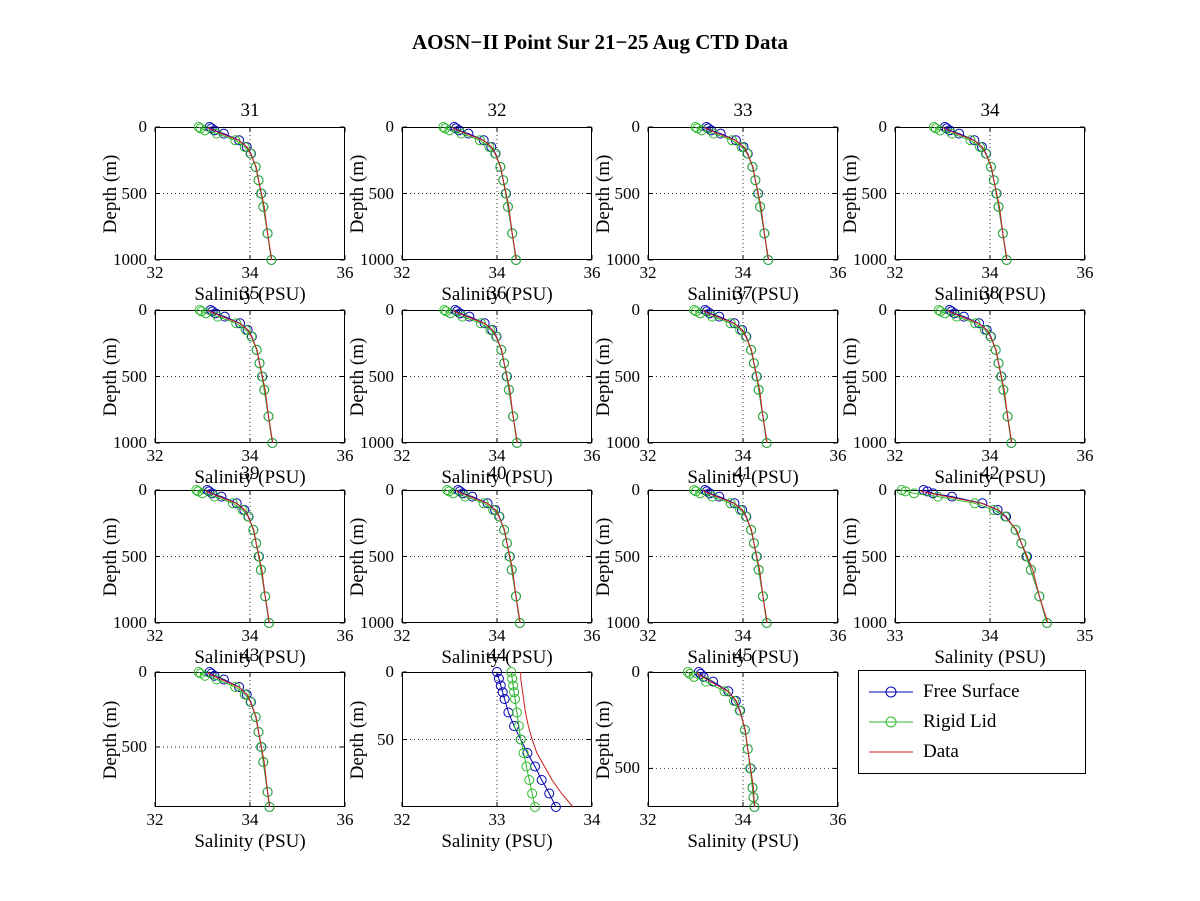 The image size is (1200, 901). I want to click on free-surface-line, so click(985, 556).